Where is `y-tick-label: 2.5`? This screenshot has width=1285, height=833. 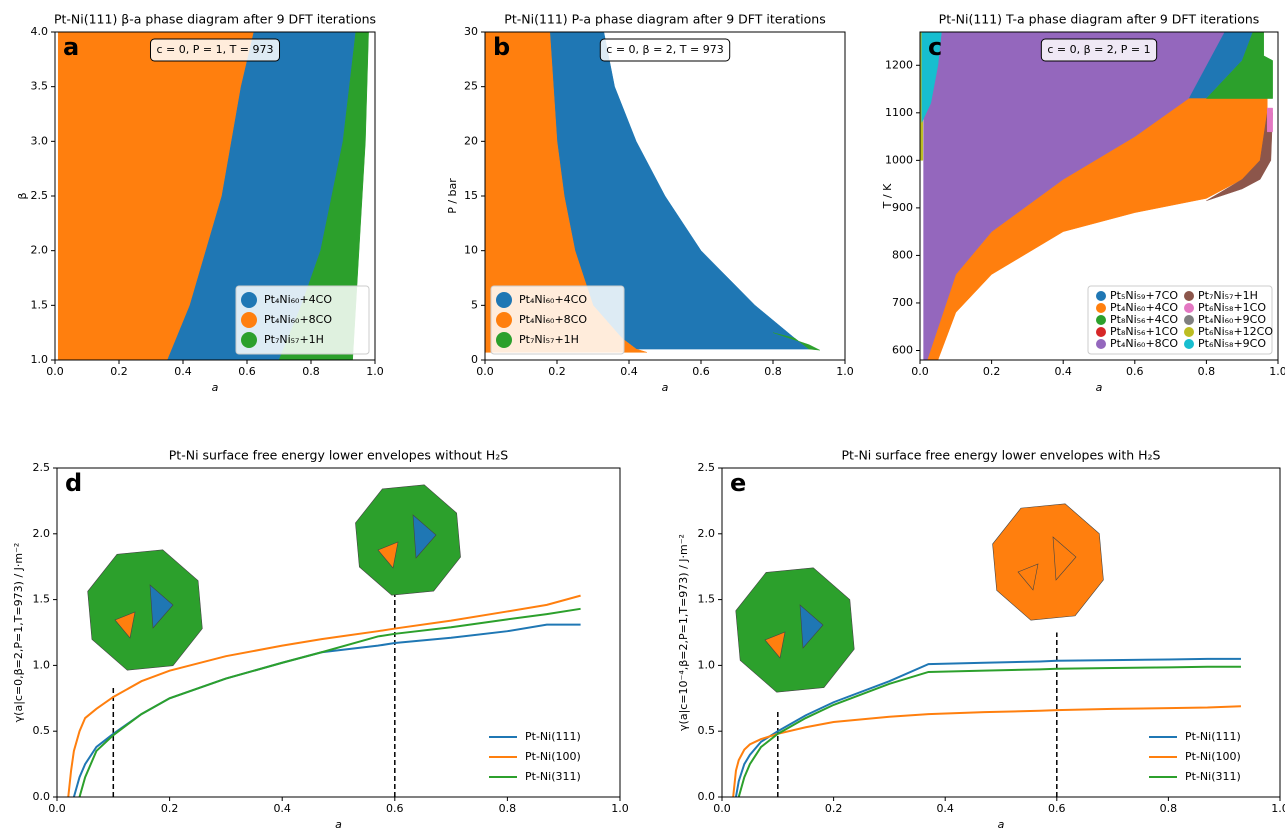
y-tick-label: 2.5 is located at coordinates (707, 467).